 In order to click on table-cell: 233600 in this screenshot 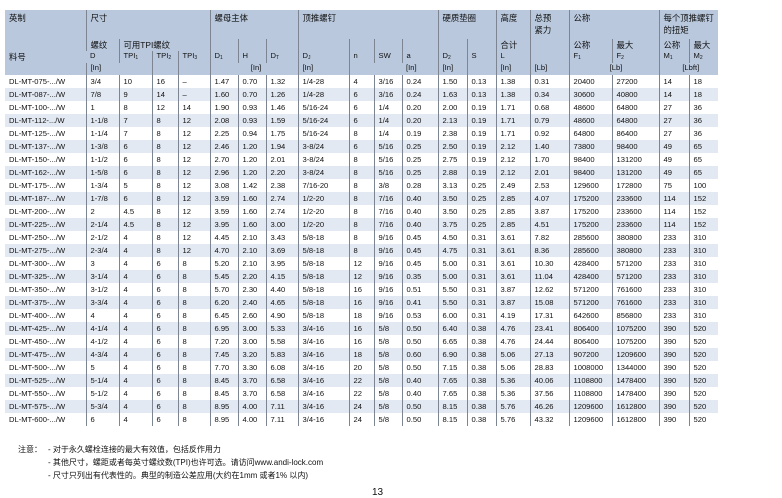, I will do `click(635, 211)`.